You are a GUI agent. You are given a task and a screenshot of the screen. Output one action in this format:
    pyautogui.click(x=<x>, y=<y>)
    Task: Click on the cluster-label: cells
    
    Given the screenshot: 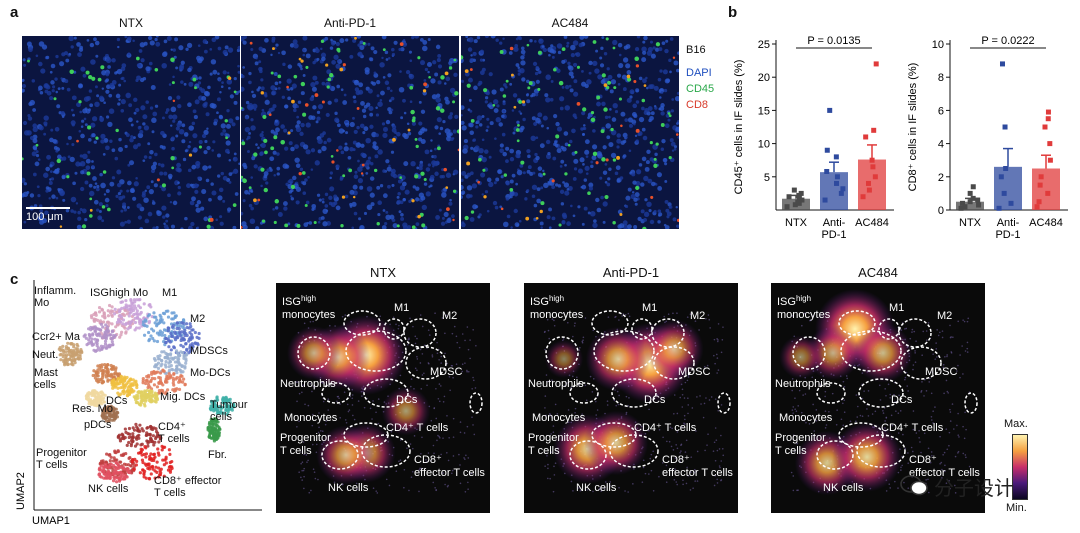 What is the action you would take?
    pyautogui.click(x=221, y=417)
    